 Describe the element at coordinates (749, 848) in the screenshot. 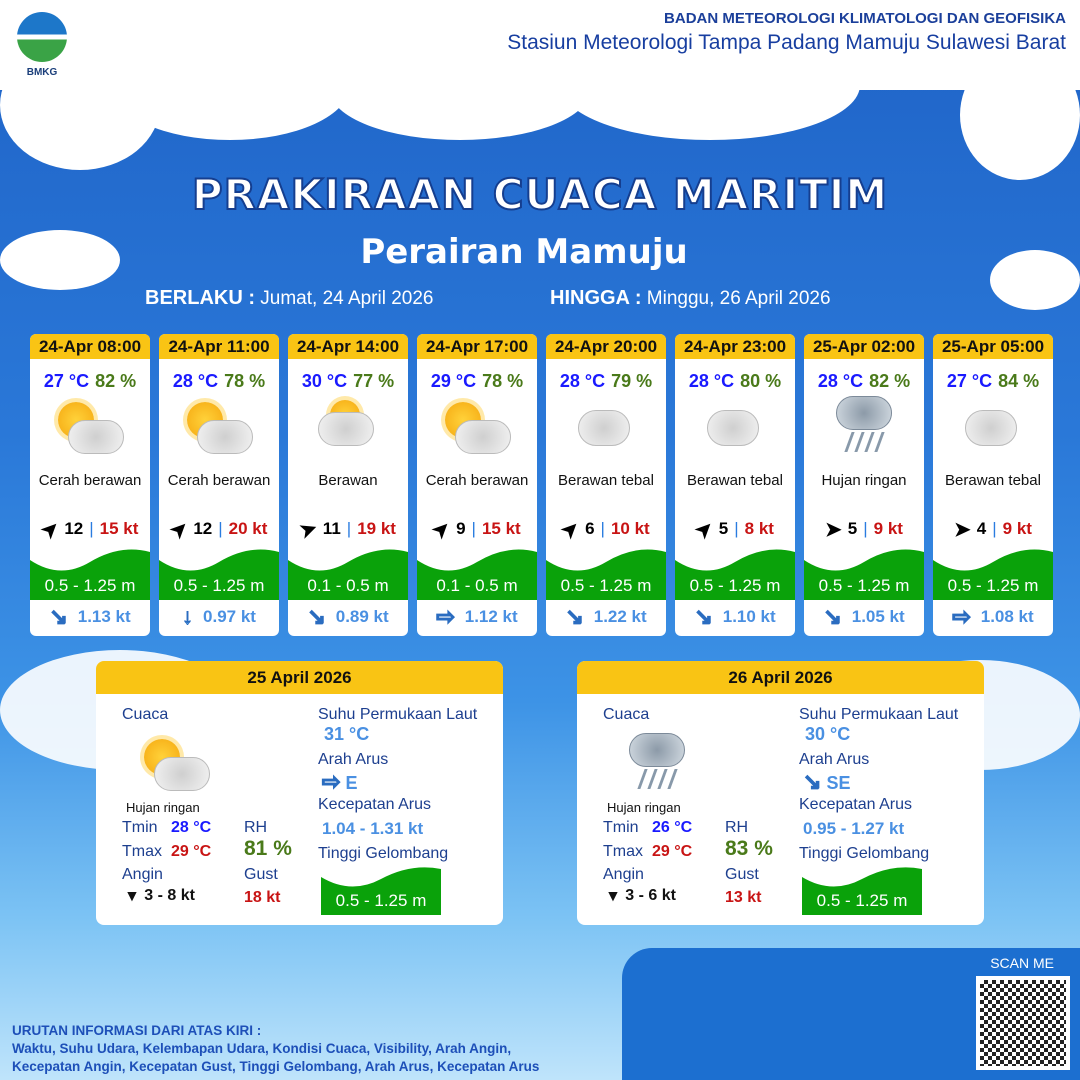

I see `rh-value: 83 %` at that location.